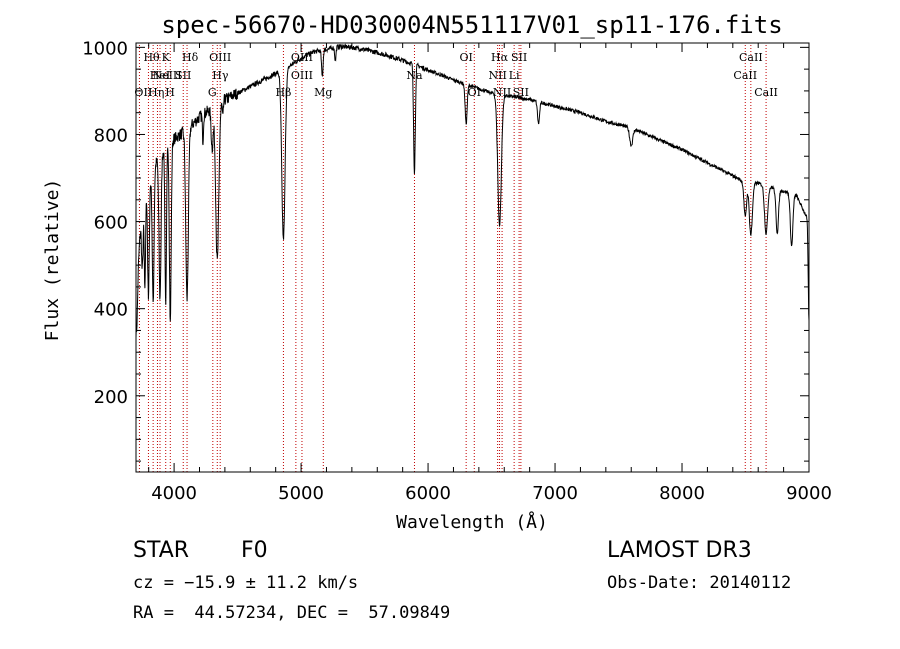 The width and height of the screenshot is (900, 649). What do you see at coordinates (212, 92) in the screenshot?
I see `line-marker-label: G` at bounding box center [212, 92].